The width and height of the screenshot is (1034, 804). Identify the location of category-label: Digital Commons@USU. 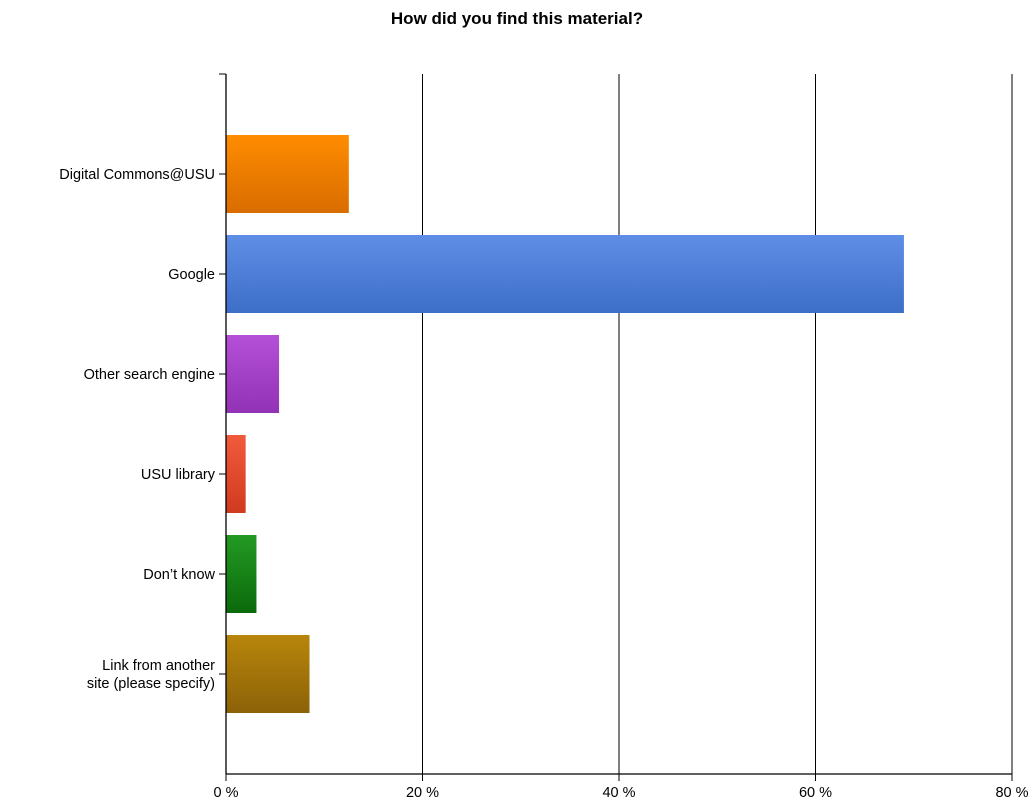
(137, 175).